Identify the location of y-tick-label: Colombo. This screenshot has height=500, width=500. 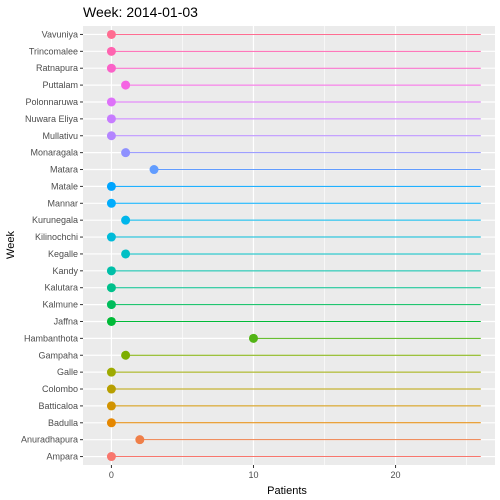
(60, 389).